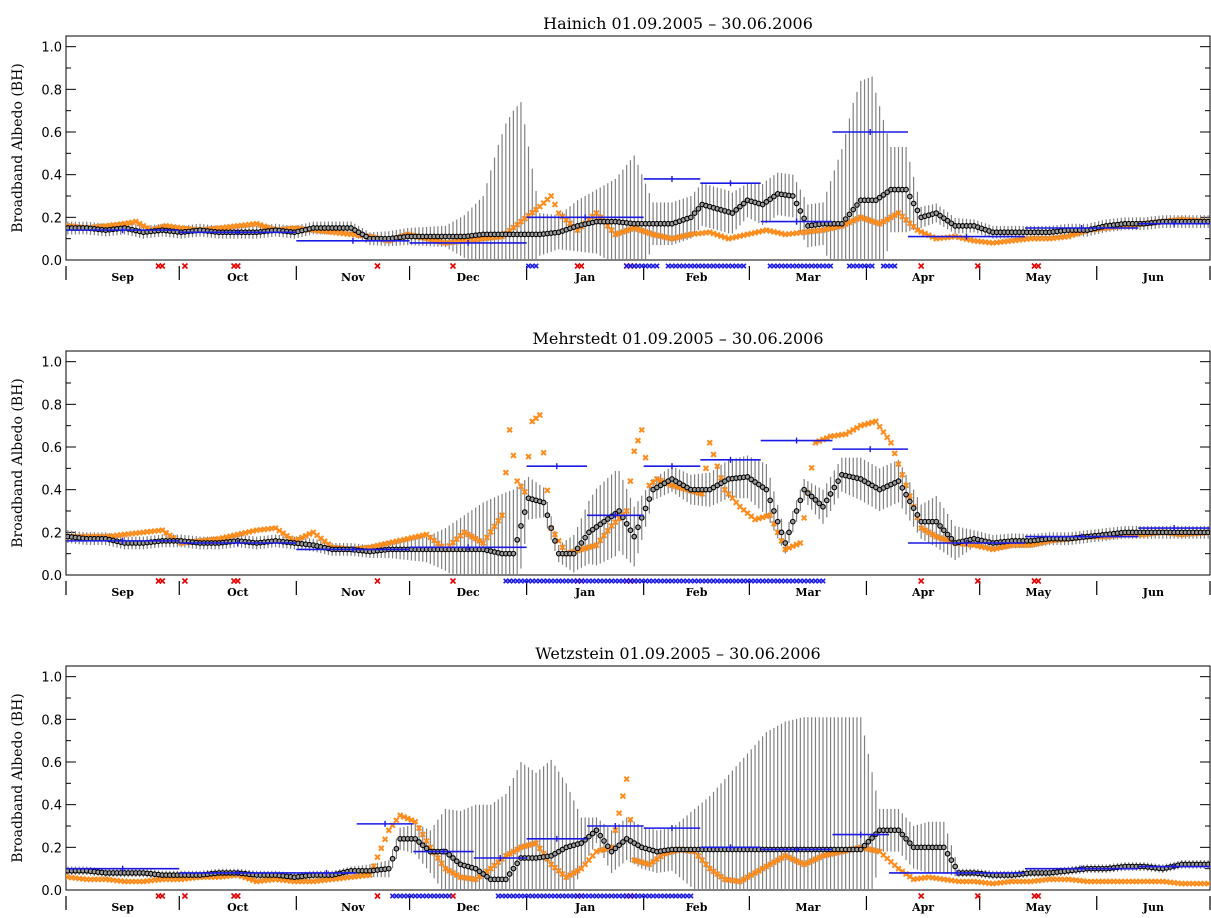 The width and height of the screenshot is (1211, 918). What do you see at coordinates (584, 592) in the screenshot?
I see `month-label: Jan` at bounding box center [584, 592].